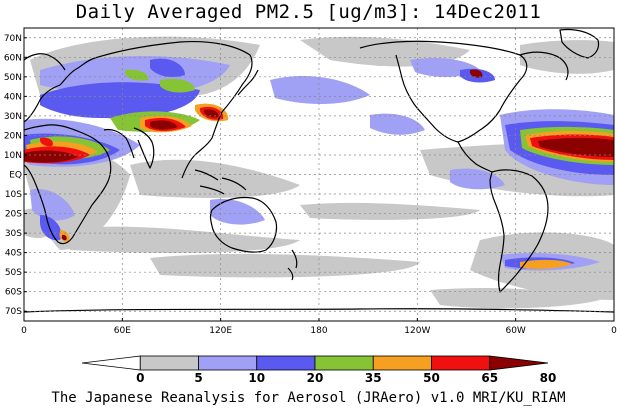 The width and height of the screenshot is (617, 410). I want to click on legend-label: 0, so click(140, 378).